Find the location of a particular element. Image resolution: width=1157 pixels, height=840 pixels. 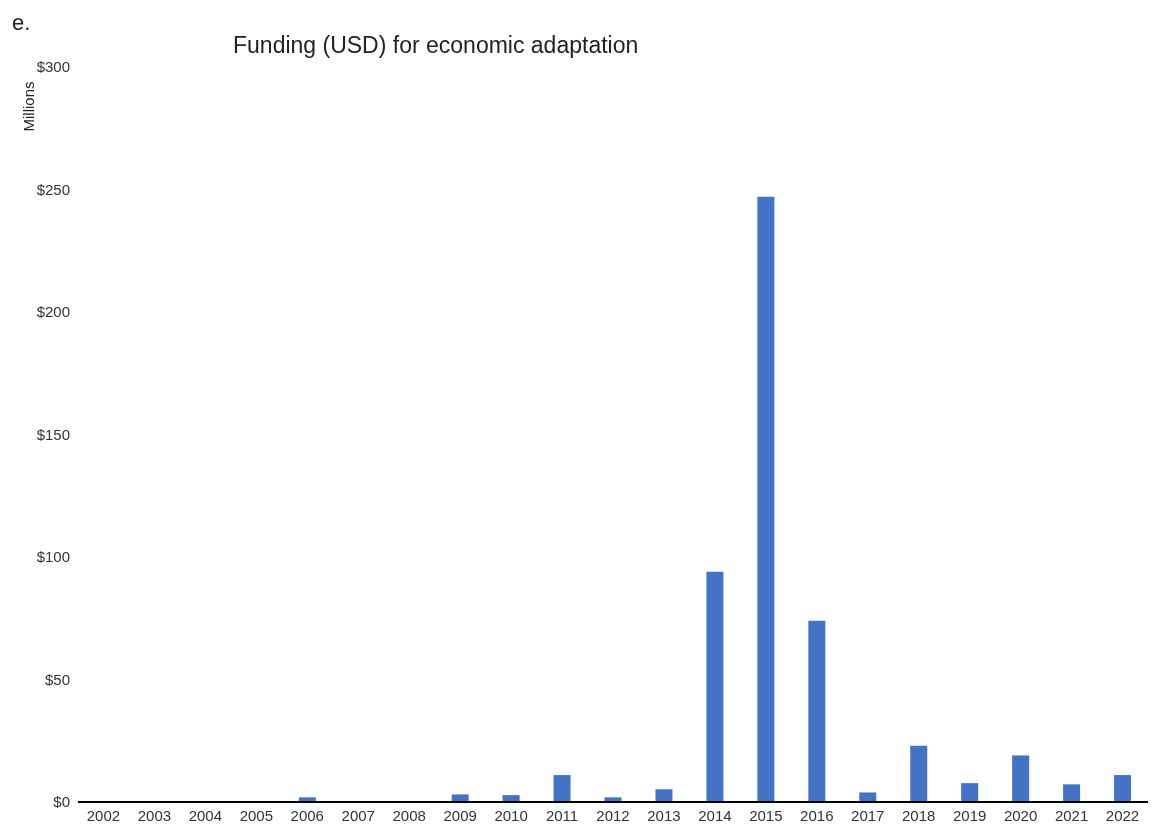

chart-title: Funding (USD) for economic adaptation is located at coordinates (436, 45).